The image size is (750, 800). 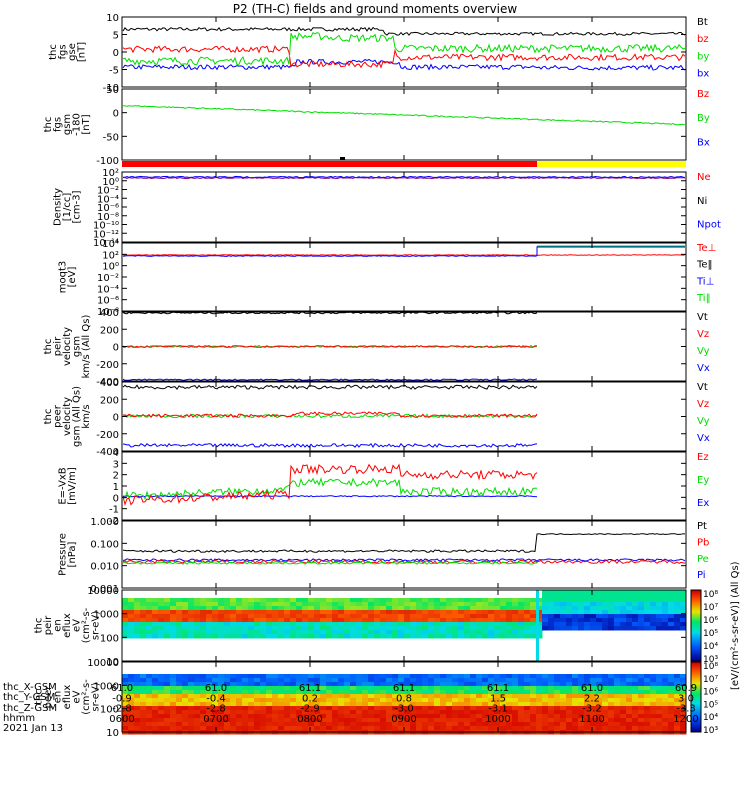 I want to click on ytick-label-temp: 10⁻⁸, so click(x=108, y=312).